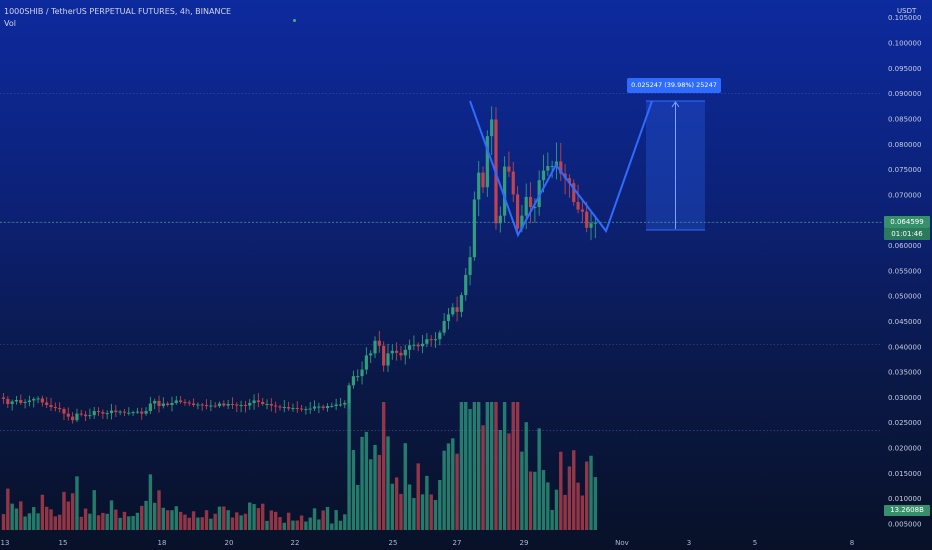 Image resolution: width=932 pixels, height=550 pixels. I want to click on price-tick-label: 0.025000, so click(904, 423).